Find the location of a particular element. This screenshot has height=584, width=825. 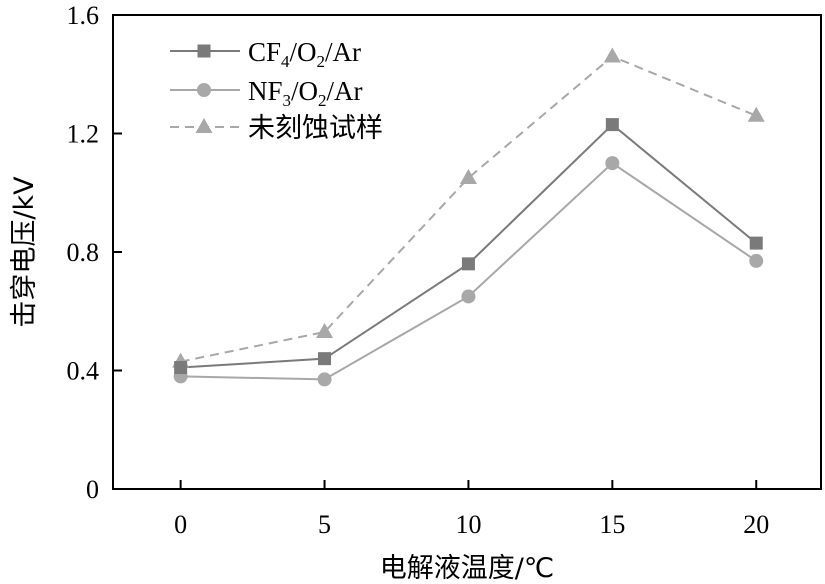

x-tick-label-0: 0 is located at coordinates (180, 524).